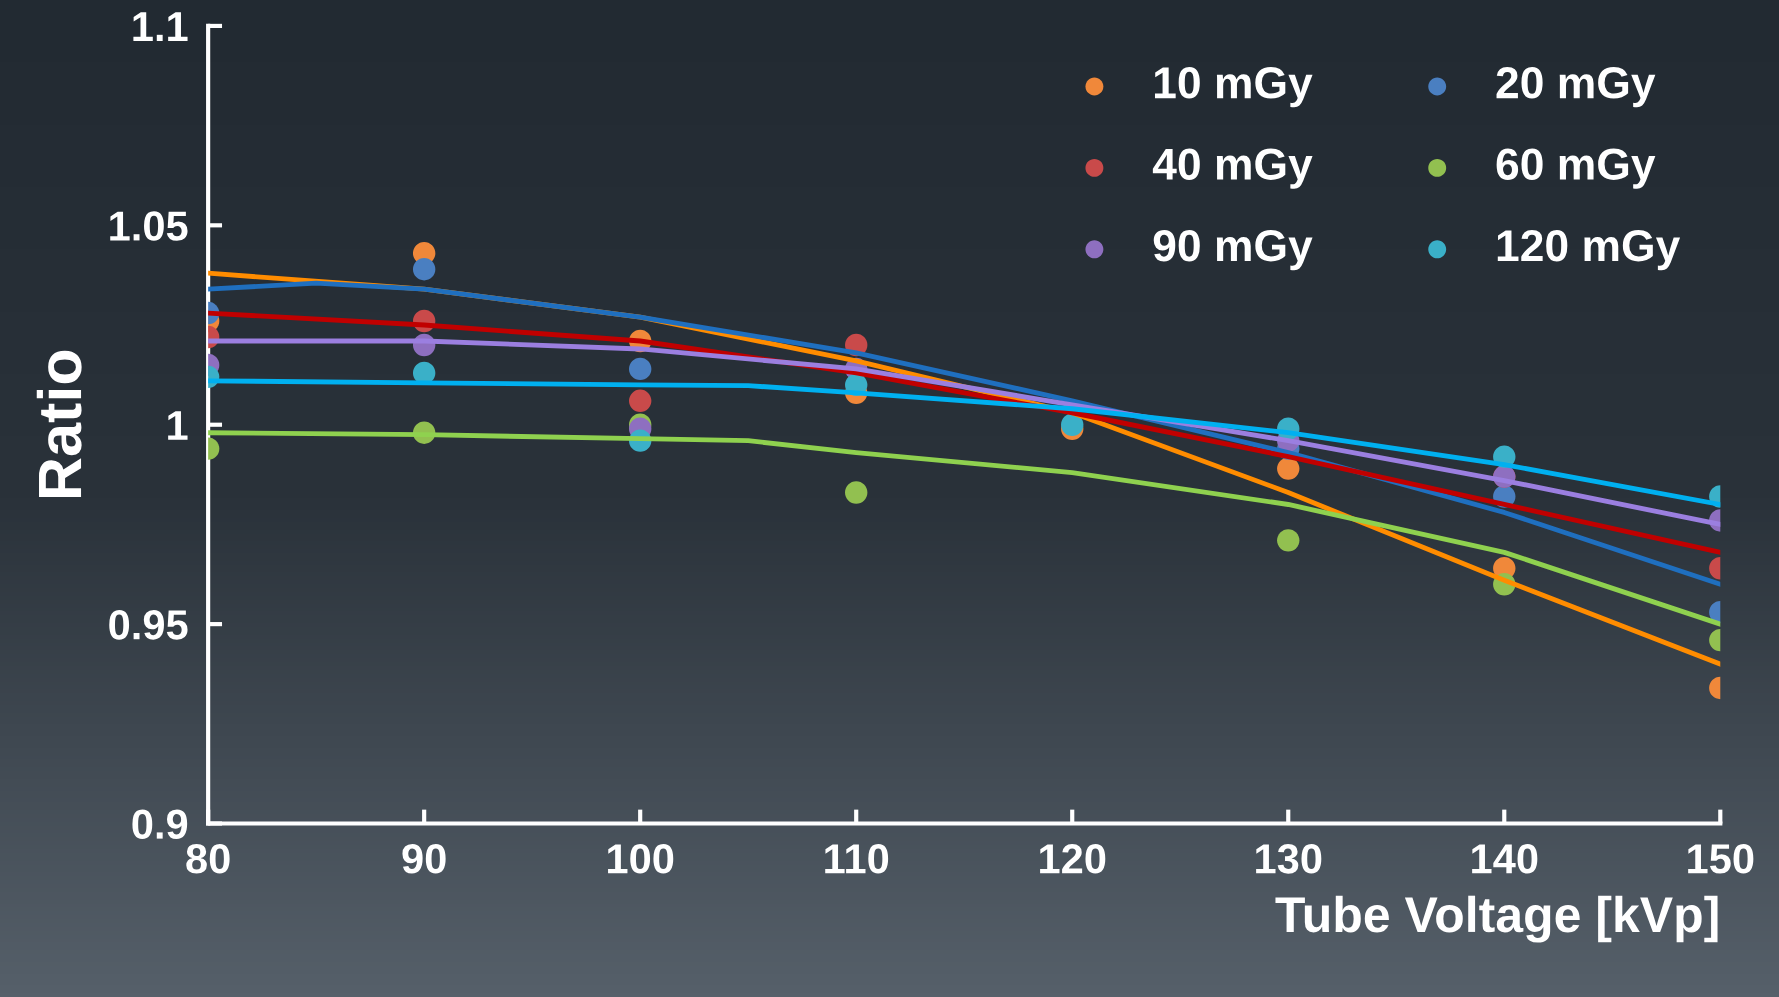 This screenshot has height=997, width=1779. I want to click on x-tick-label: 140, so click(1505, 859).